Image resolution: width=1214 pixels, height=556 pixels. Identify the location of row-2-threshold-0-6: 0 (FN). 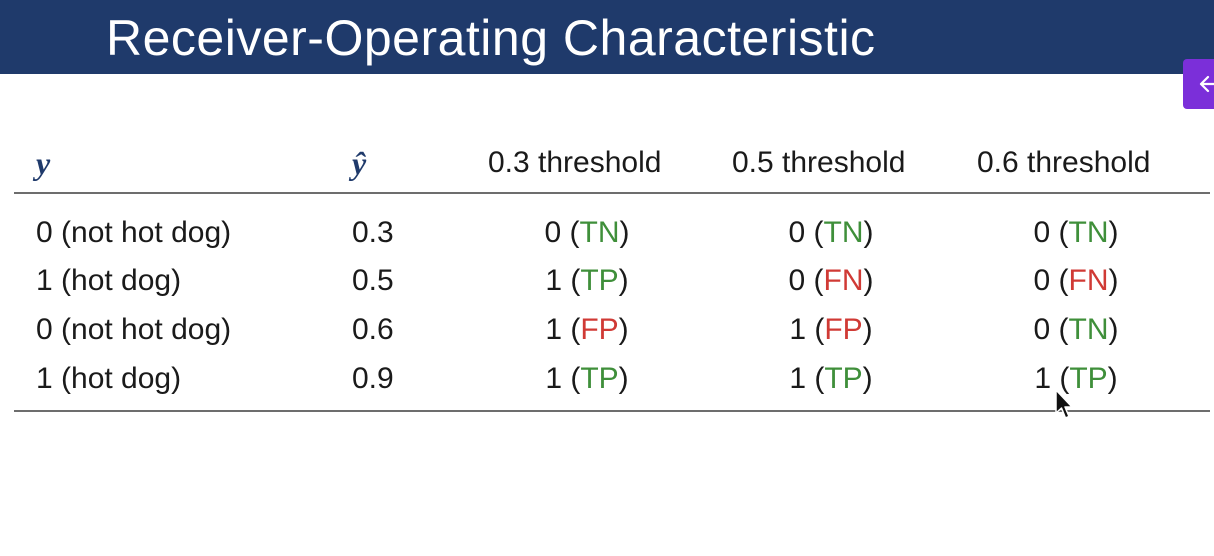
(1076, 280).